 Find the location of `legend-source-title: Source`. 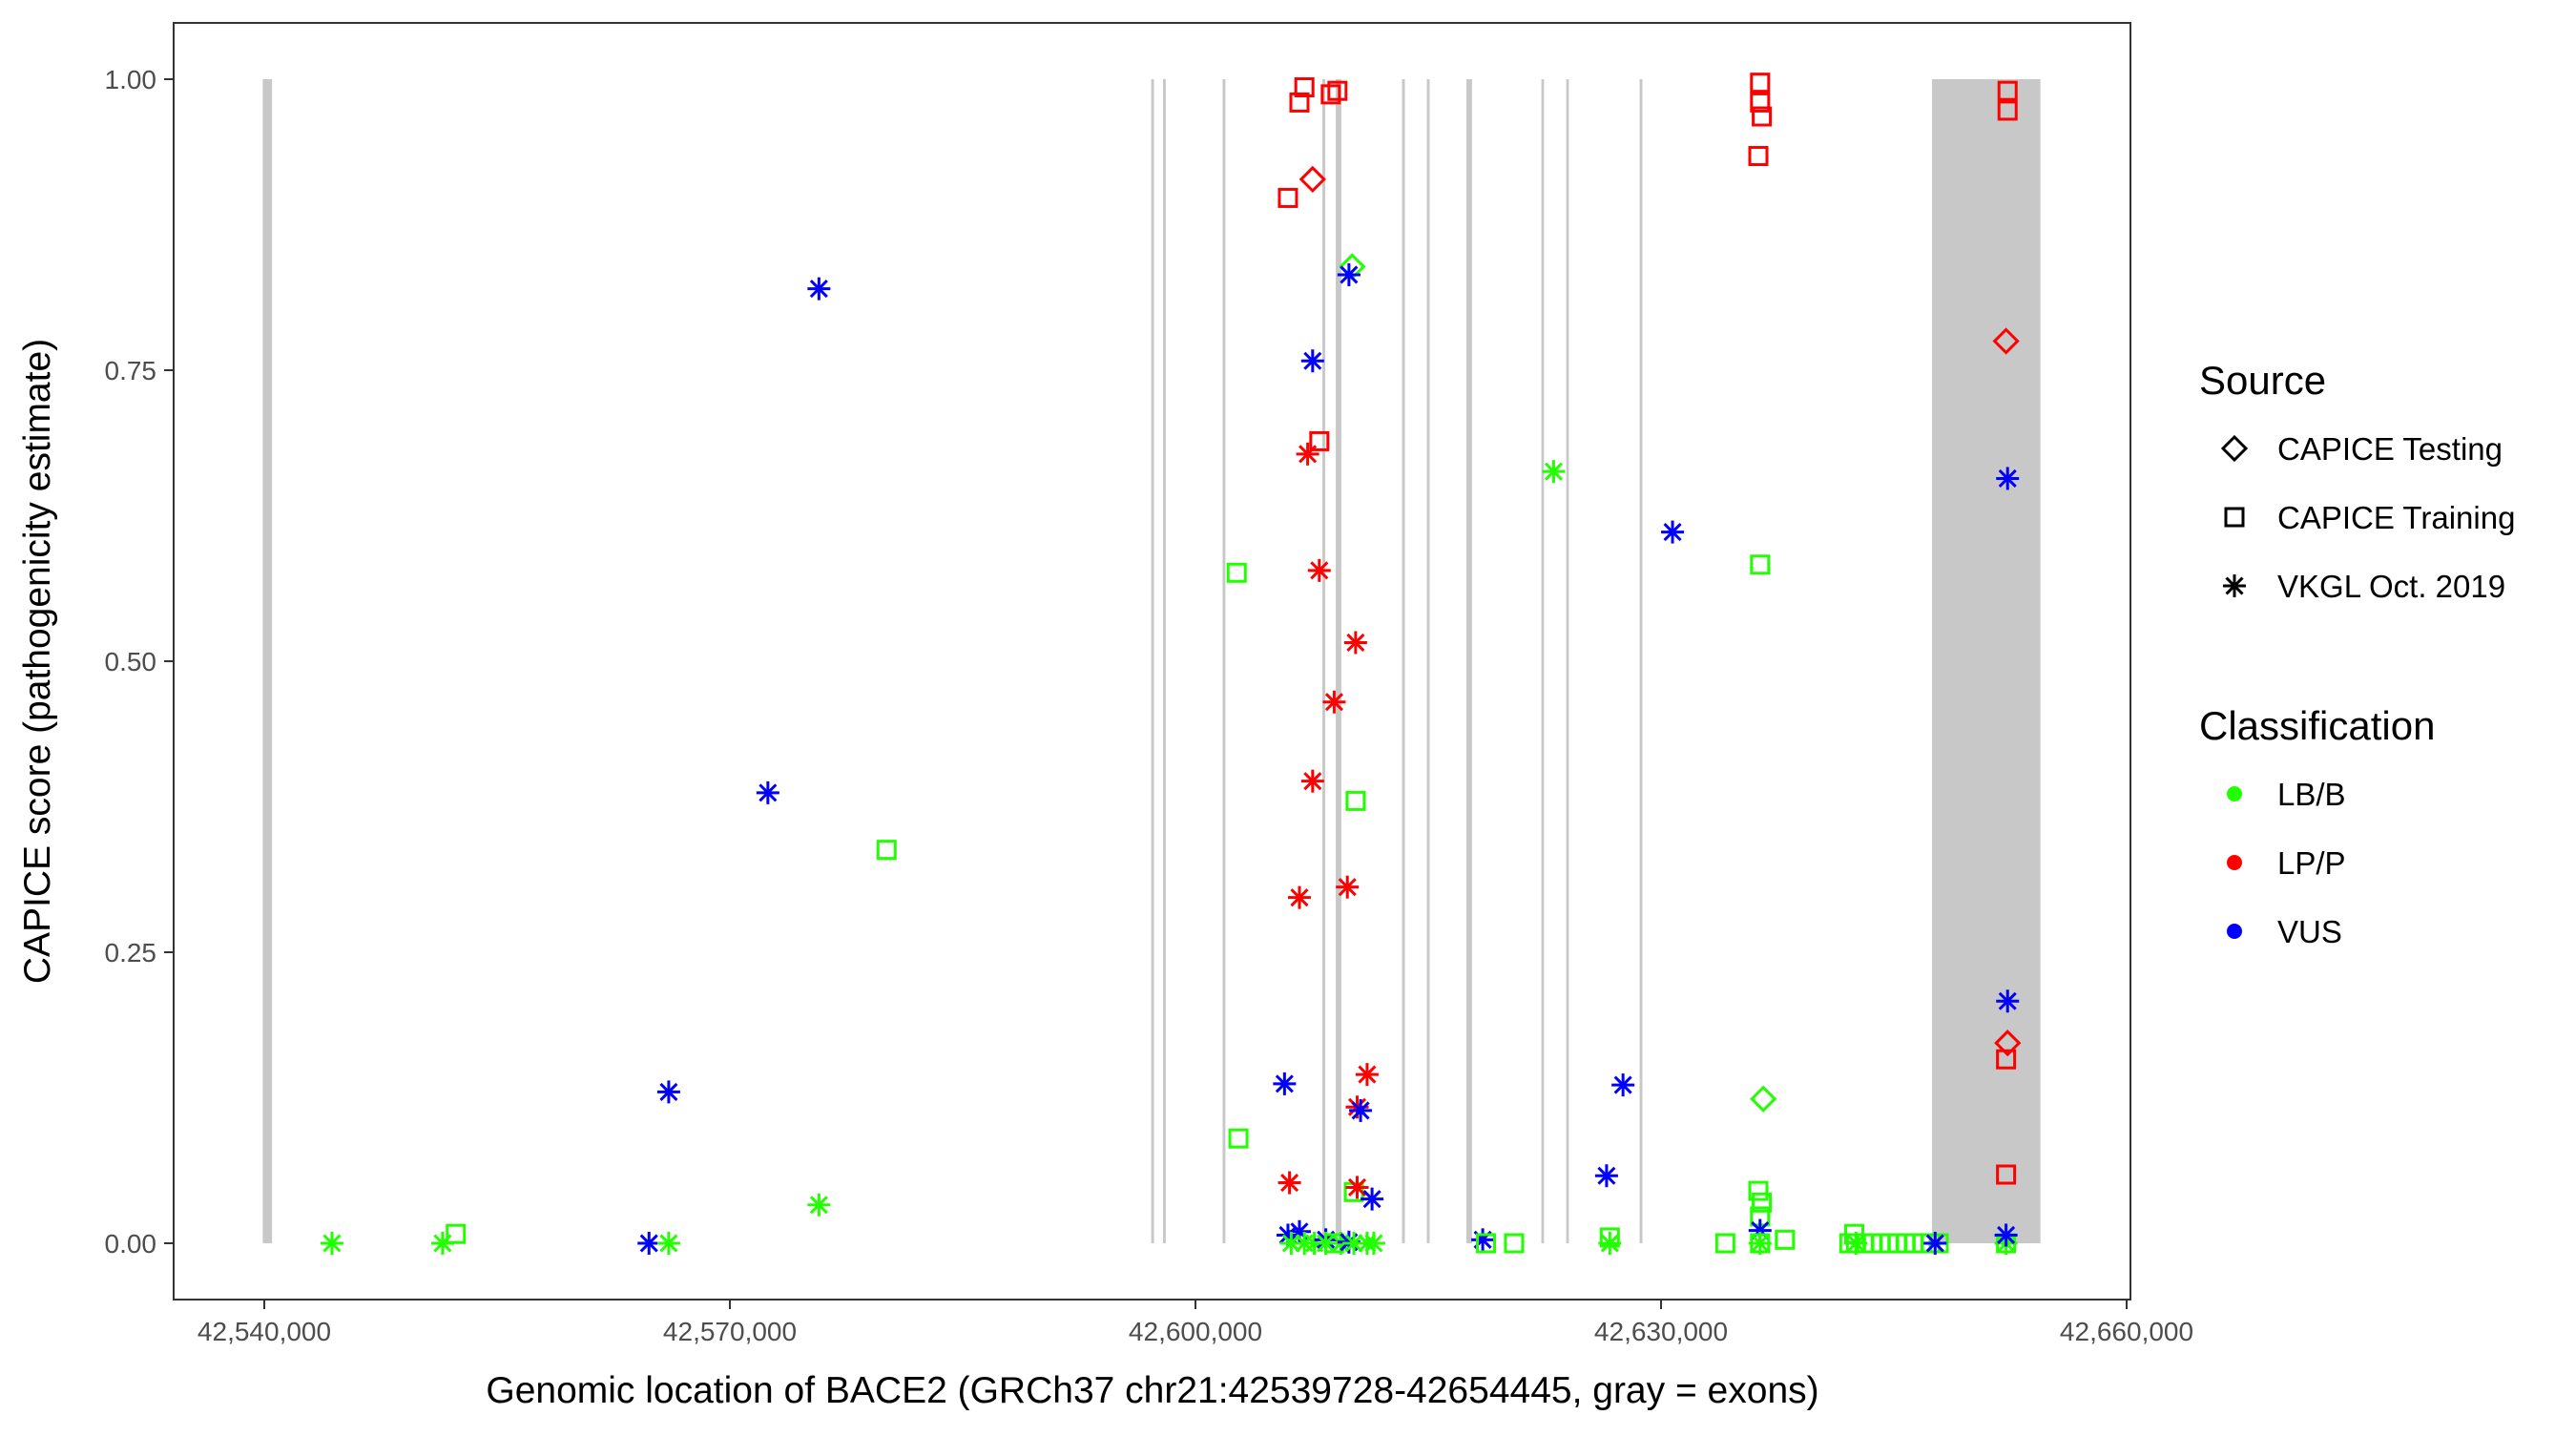

legend-source-title: Source is located at coordinates (2262, 380).